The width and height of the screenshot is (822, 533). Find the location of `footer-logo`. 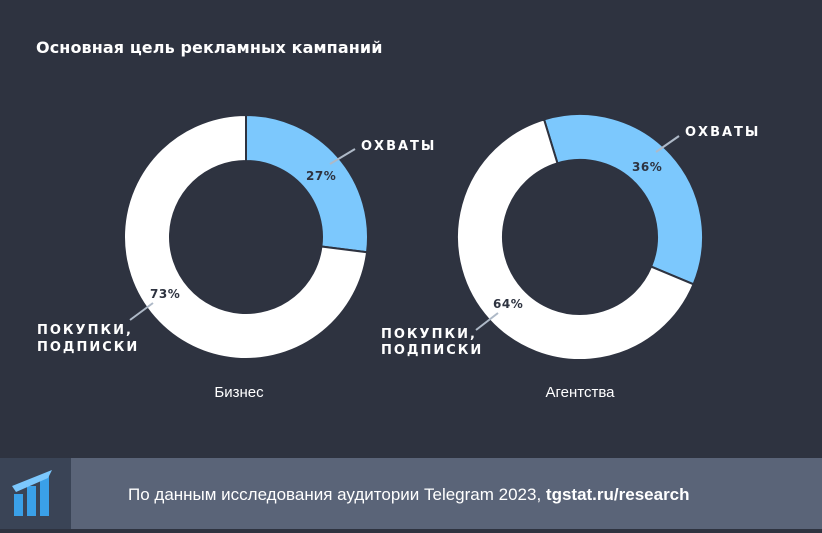

footer-logo is located at coordinates (35, 493).